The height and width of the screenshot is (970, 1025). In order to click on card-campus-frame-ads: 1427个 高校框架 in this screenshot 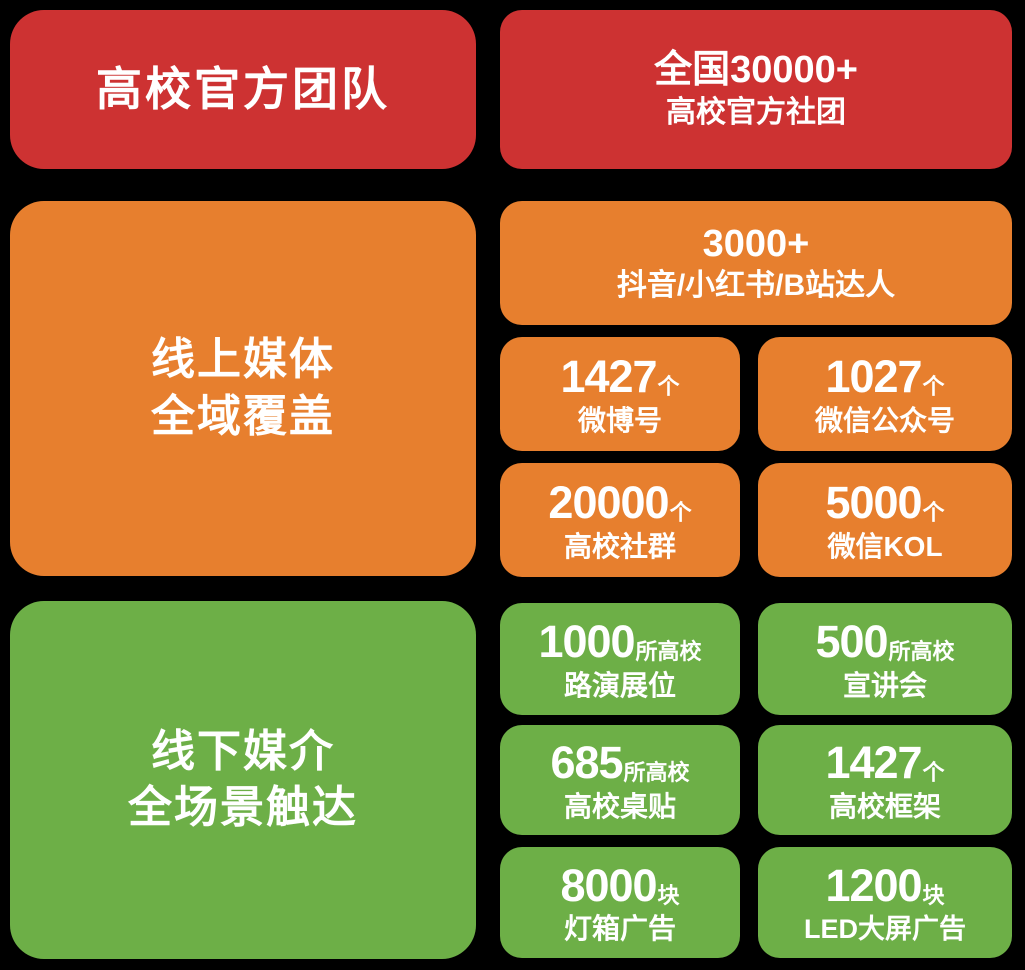, I will do `click(885, 780)`.